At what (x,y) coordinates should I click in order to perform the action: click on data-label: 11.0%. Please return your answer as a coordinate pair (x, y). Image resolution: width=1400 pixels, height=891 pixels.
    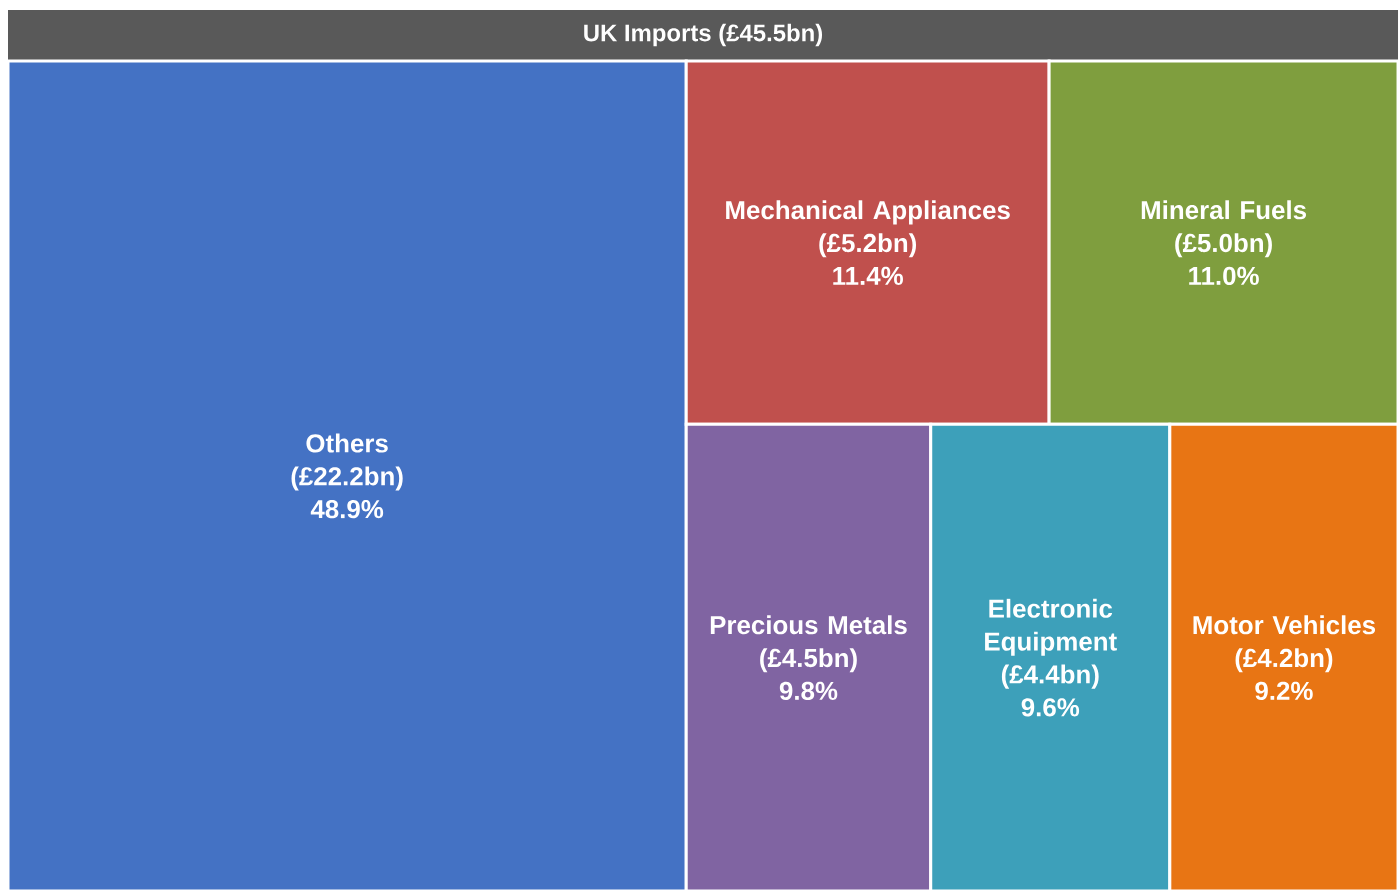
    Looking at the image, I should click on (1224, 276).